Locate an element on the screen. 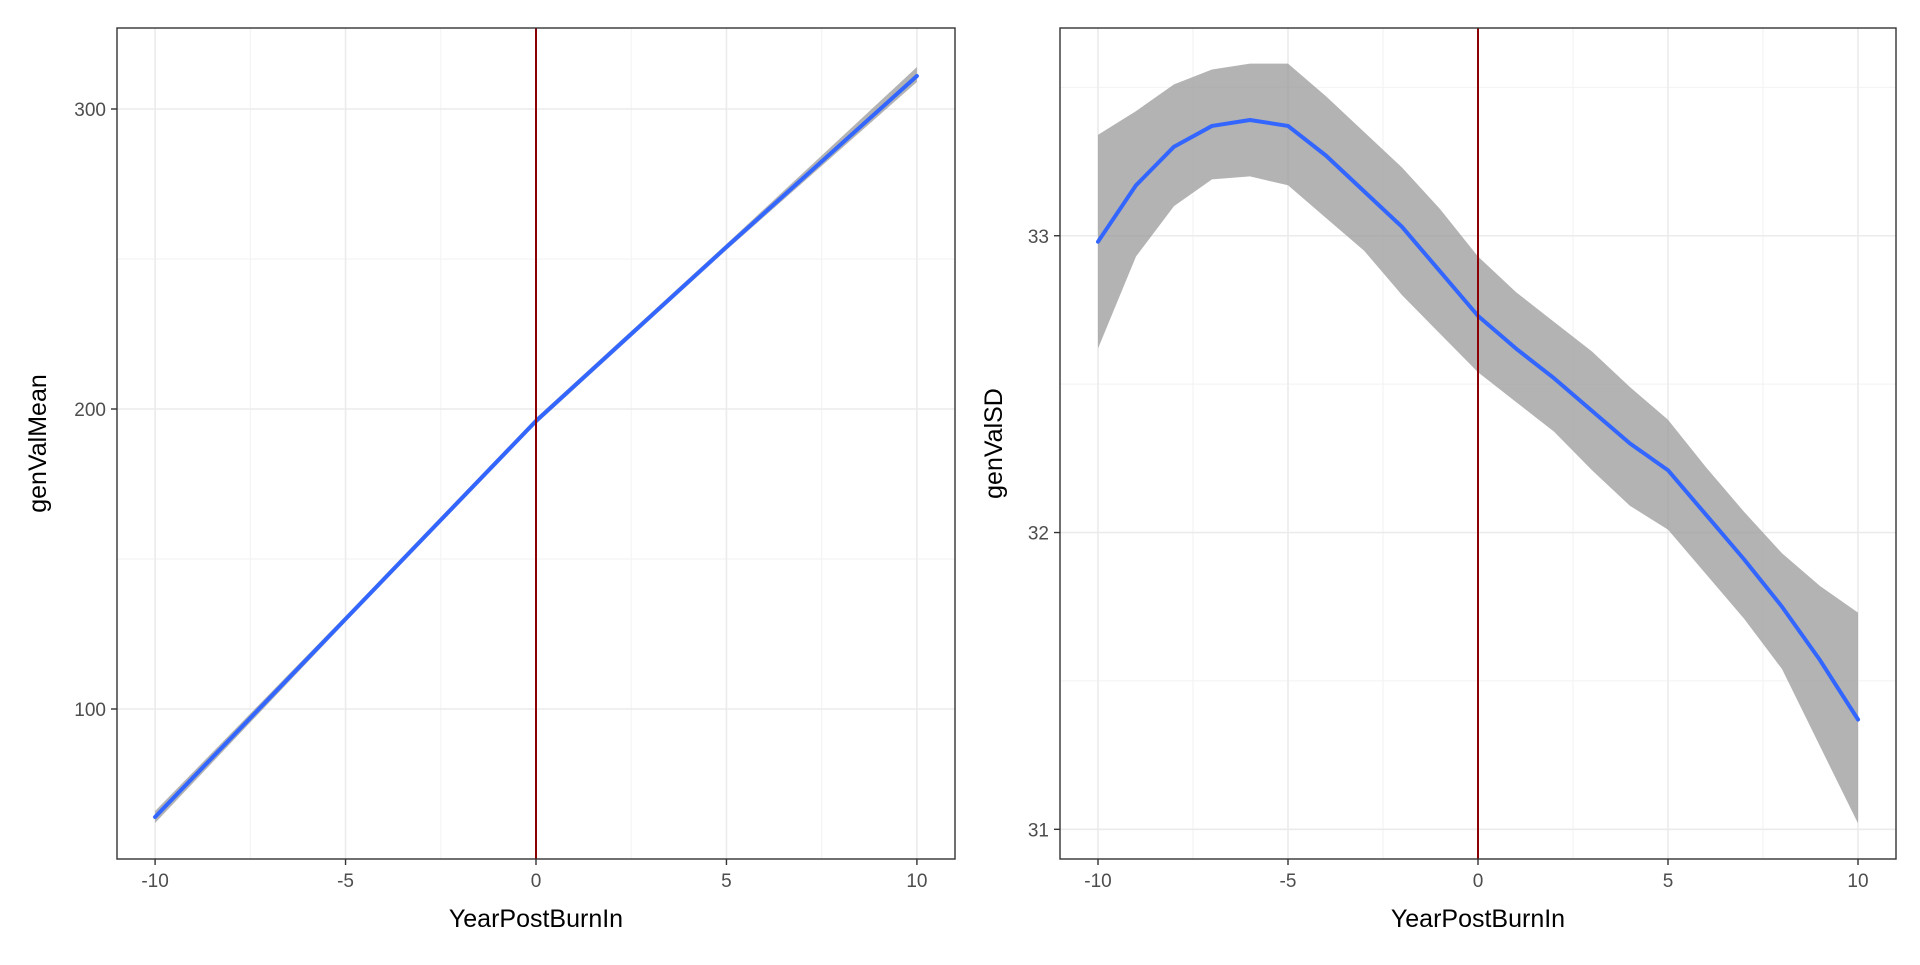 The image size is (1920, 965). panel-1-x-tick-label: 10 is located at coordinates (916, 881).